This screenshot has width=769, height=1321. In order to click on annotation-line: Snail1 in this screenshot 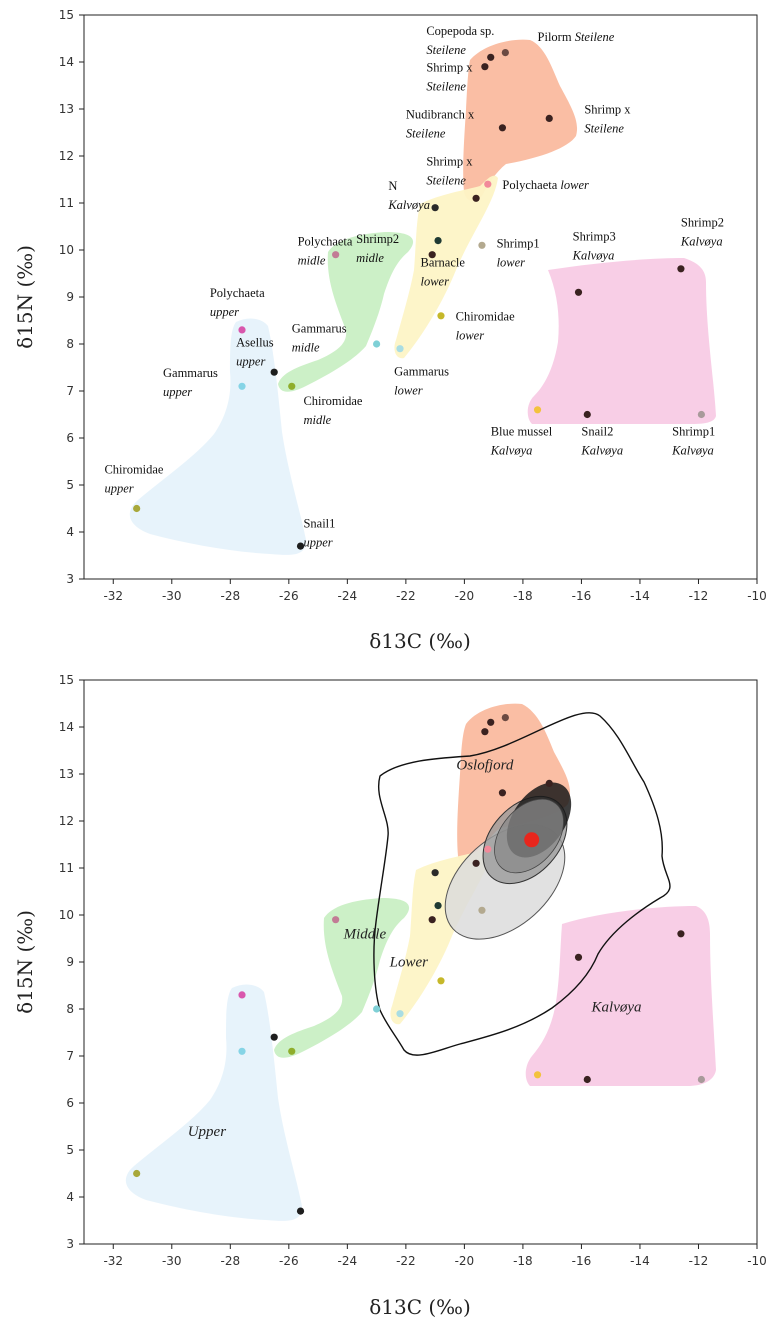, I will do `click(319, 523)`.